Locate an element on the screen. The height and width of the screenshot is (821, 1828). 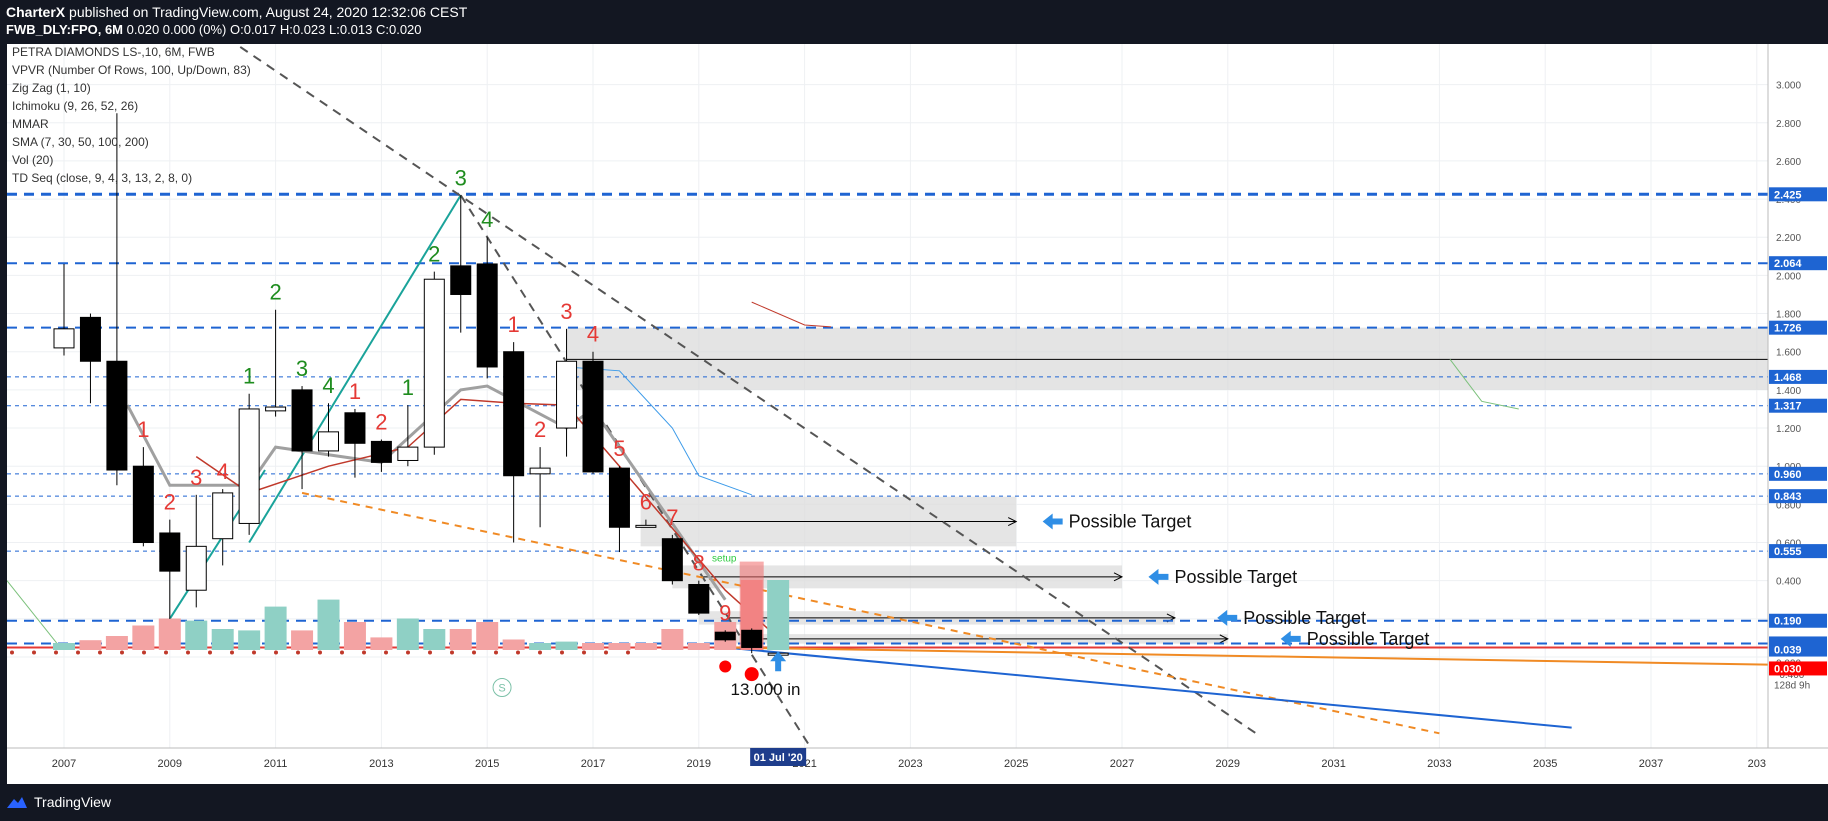
time-axis-bg is located at coordinates (917, 766).